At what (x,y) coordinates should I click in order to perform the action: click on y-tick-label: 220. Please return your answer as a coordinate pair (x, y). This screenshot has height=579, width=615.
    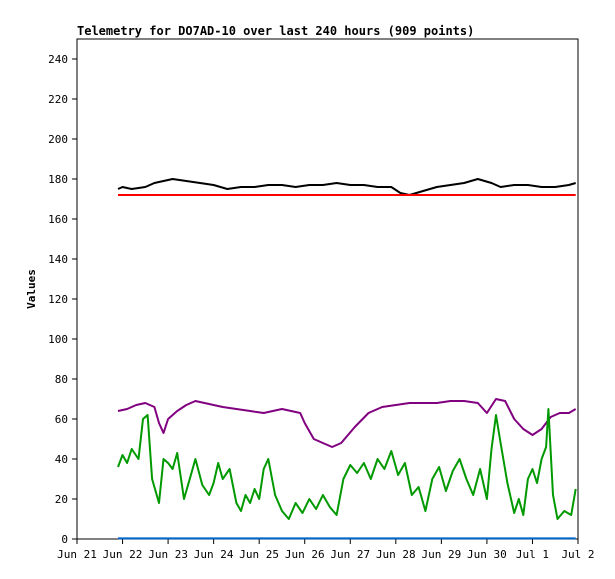
    Looking at the image, I should click on (58, 99).